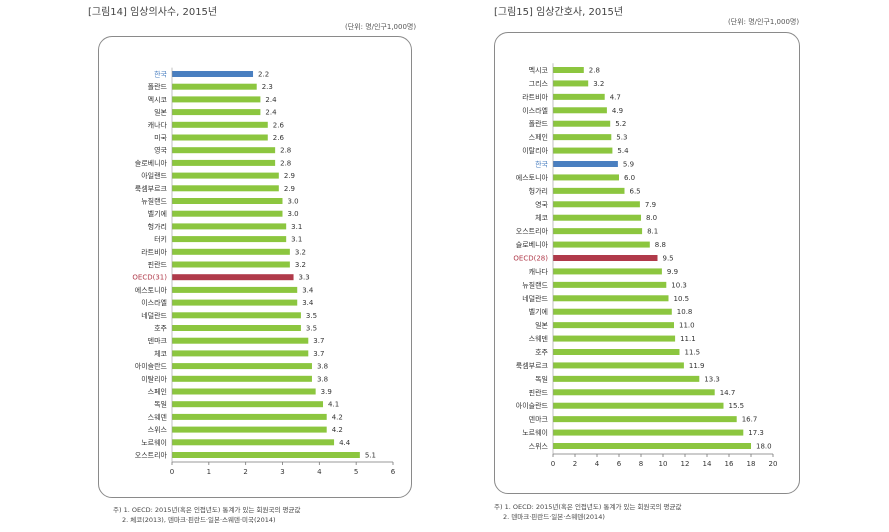  What do you see at coordinates (160, 404) in the screenshot?
I see `category-label: 독일` at bounding box center [160, 404].